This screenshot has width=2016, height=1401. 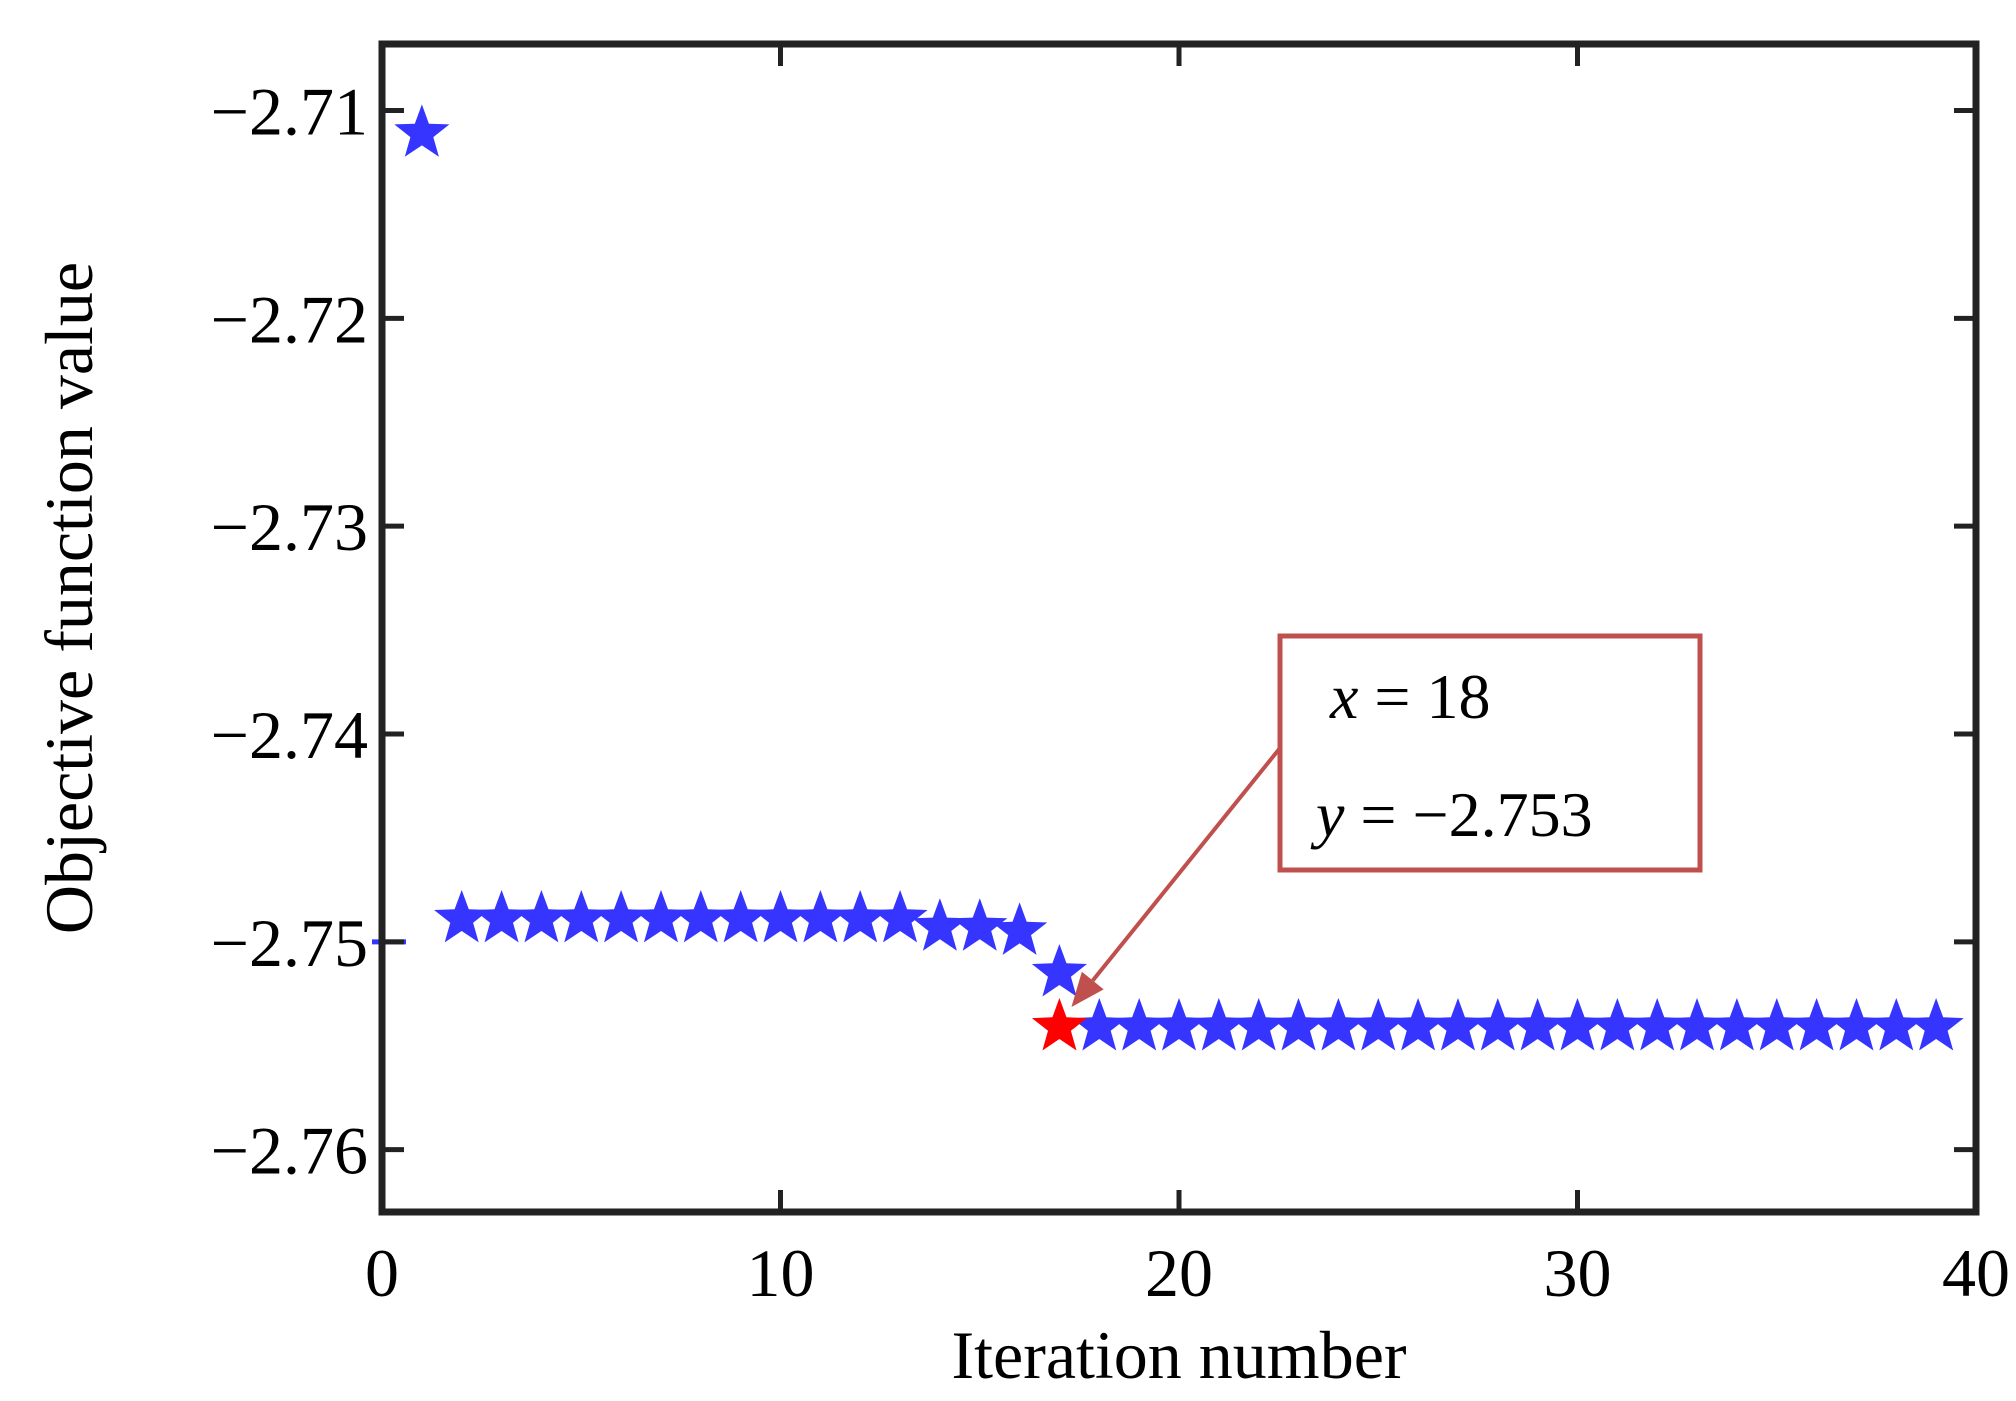 I want to click on highlight-layer, so click(x=1059, y=1024).